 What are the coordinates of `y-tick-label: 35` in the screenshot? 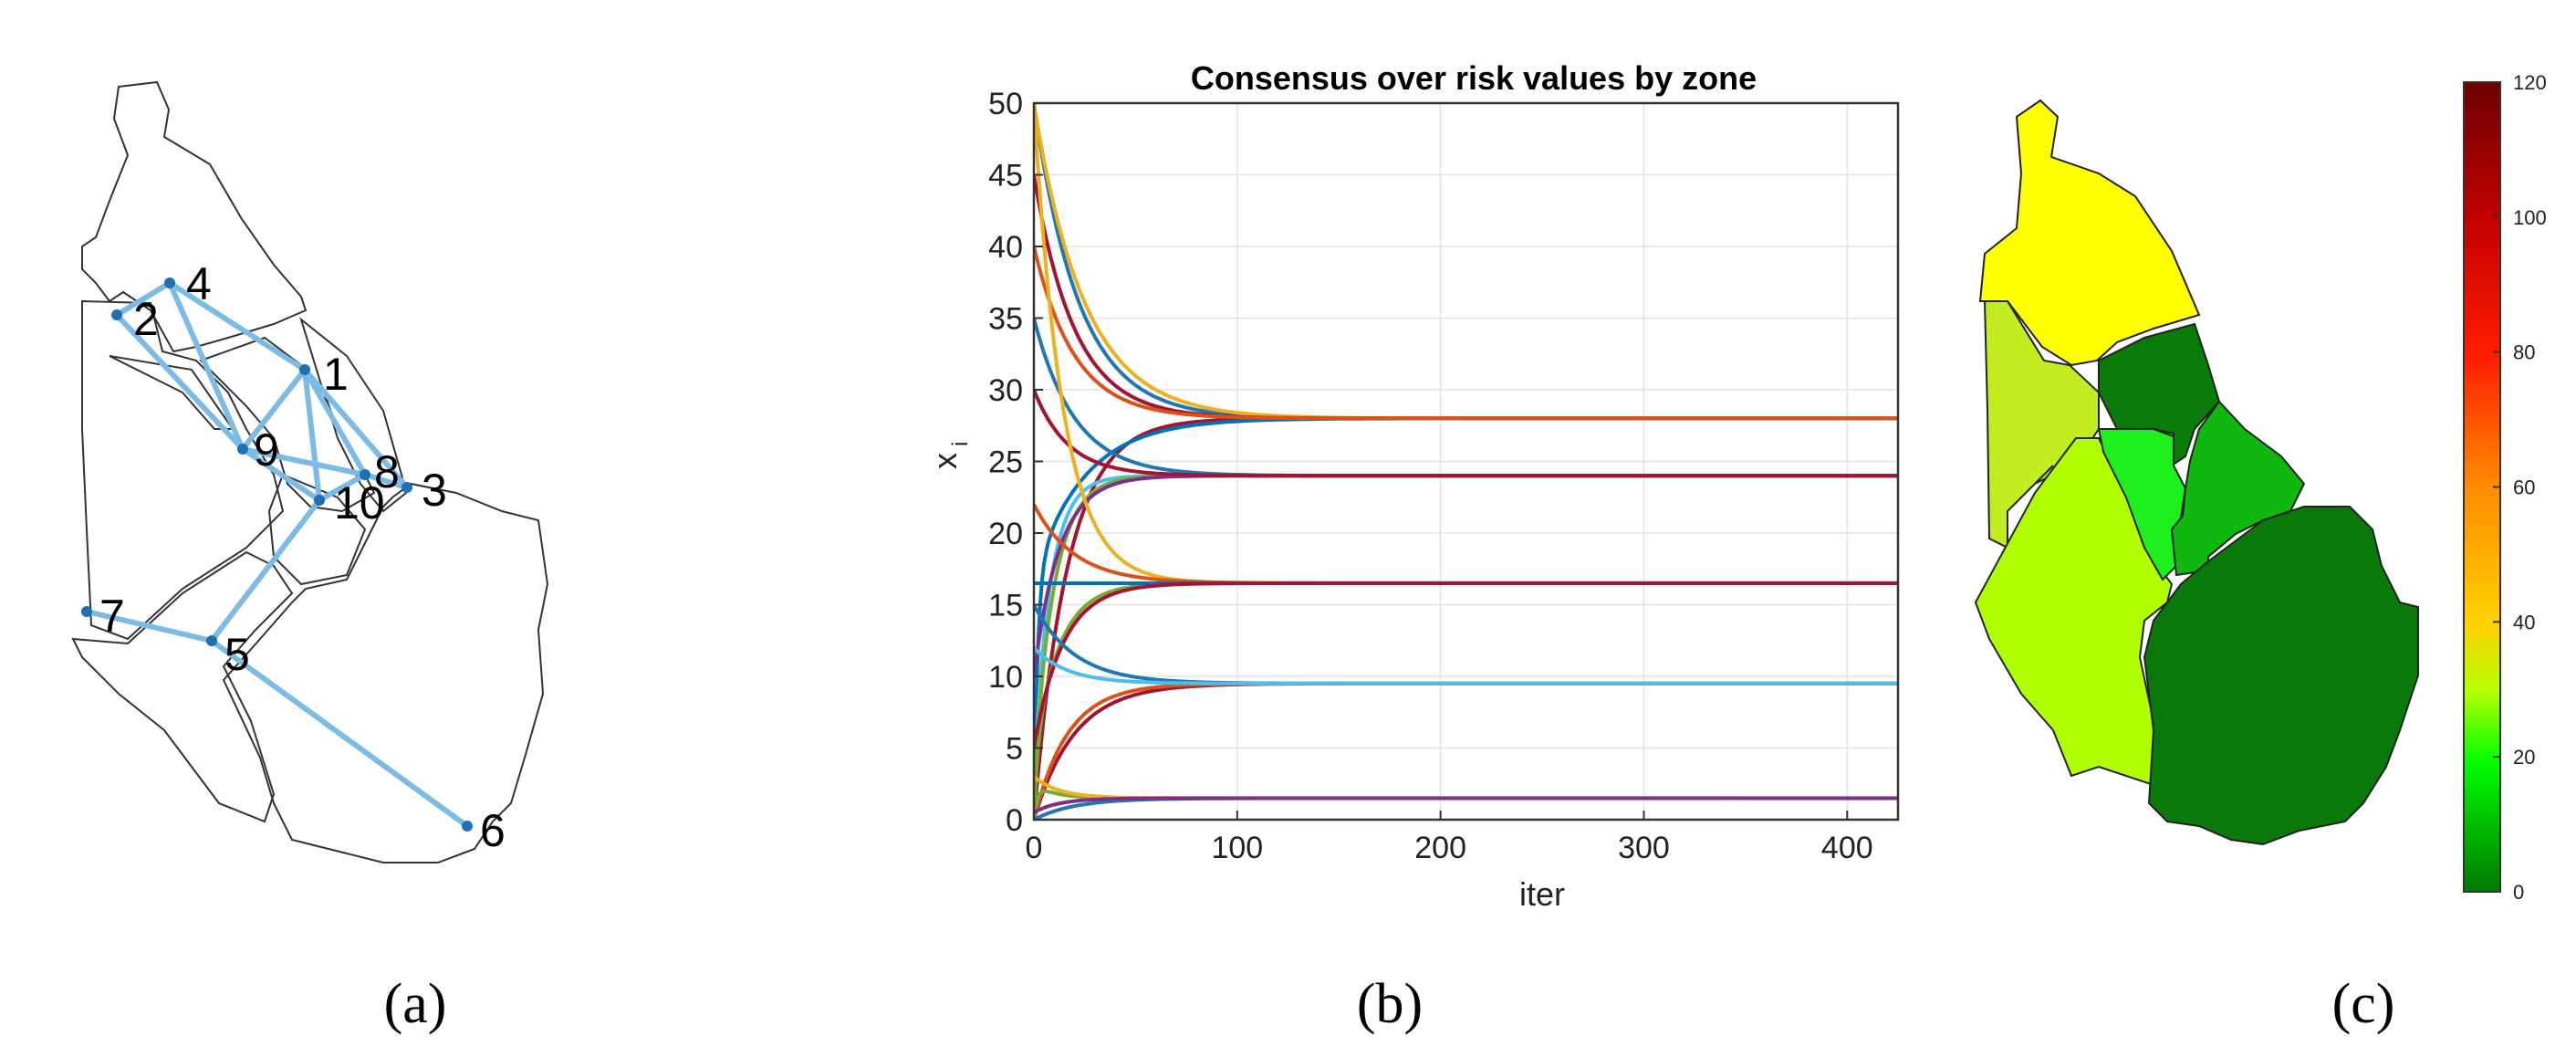 It's located at (1005, 319).